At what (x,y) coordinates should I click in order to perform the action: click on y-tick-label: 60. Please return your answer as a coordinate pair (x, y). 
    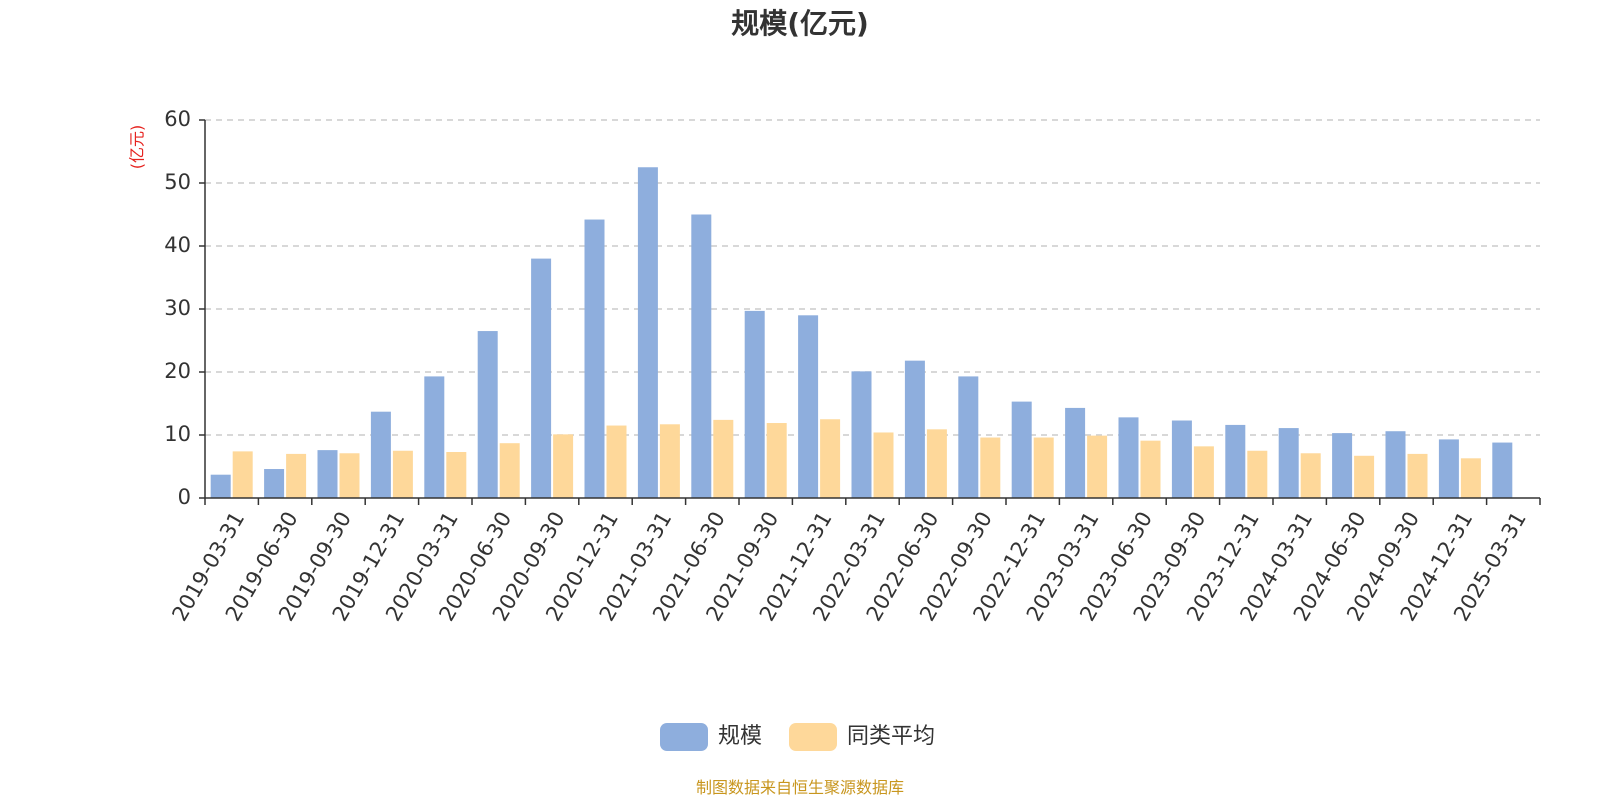
    Looking at the image, I should click on (177, 119).